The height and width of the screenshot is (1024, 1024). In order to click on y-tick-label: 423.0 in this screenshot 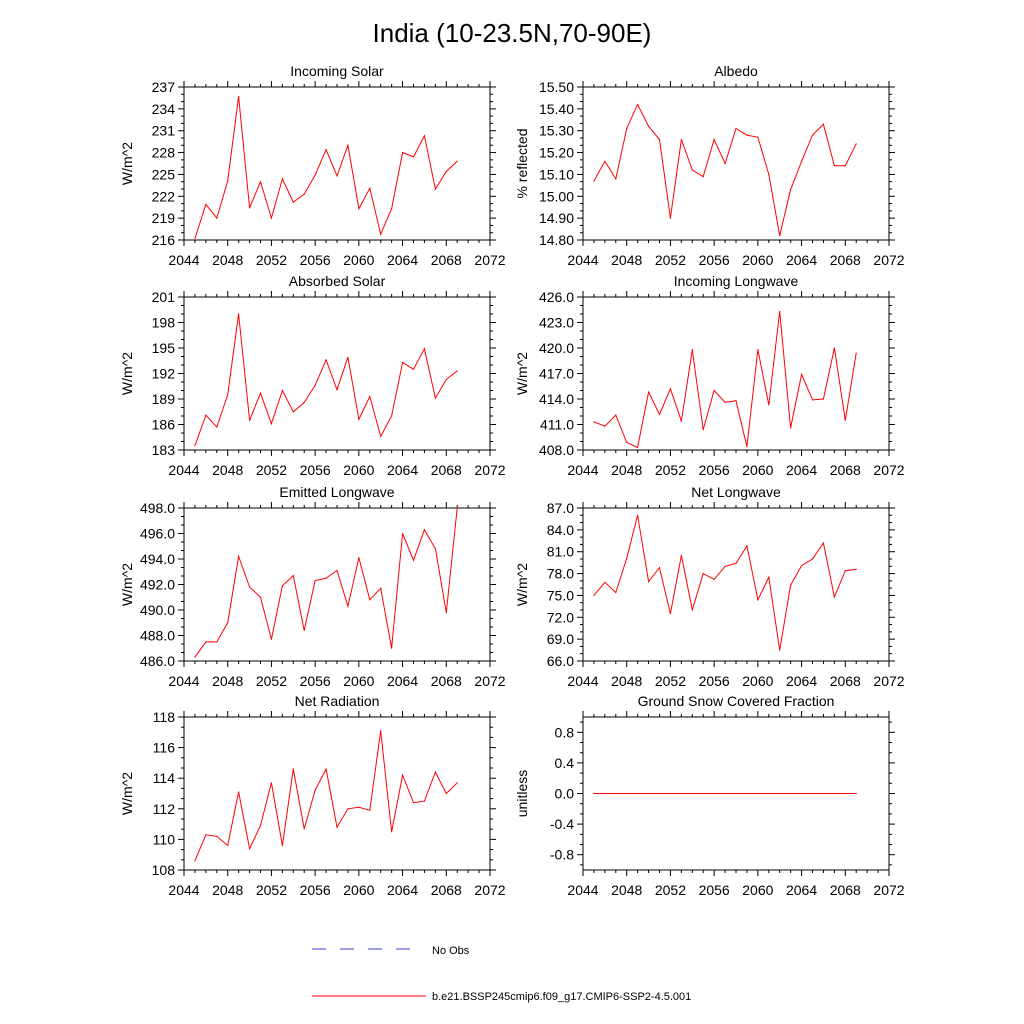, I will do `click(556, 323)`.